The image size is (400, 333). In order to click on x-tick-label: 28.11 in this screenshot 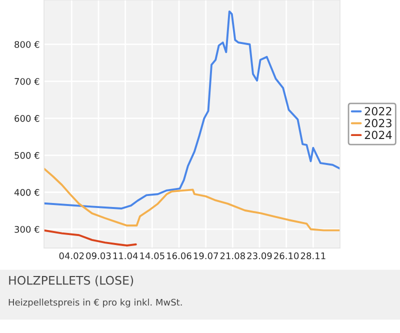, I will do `click(313, 256)`.